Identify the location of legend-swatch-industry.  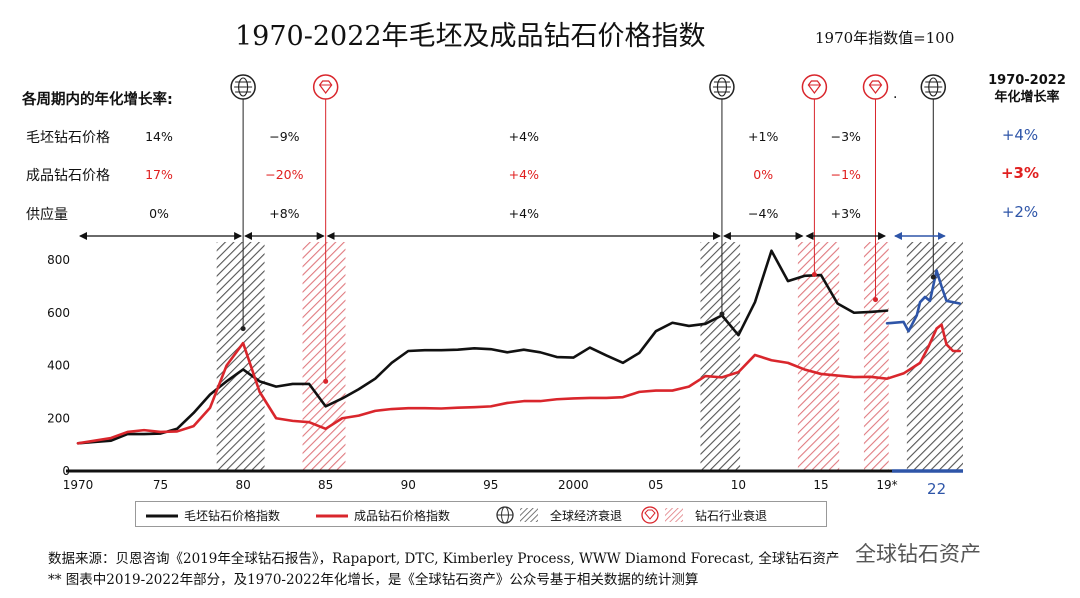
(662, 515).